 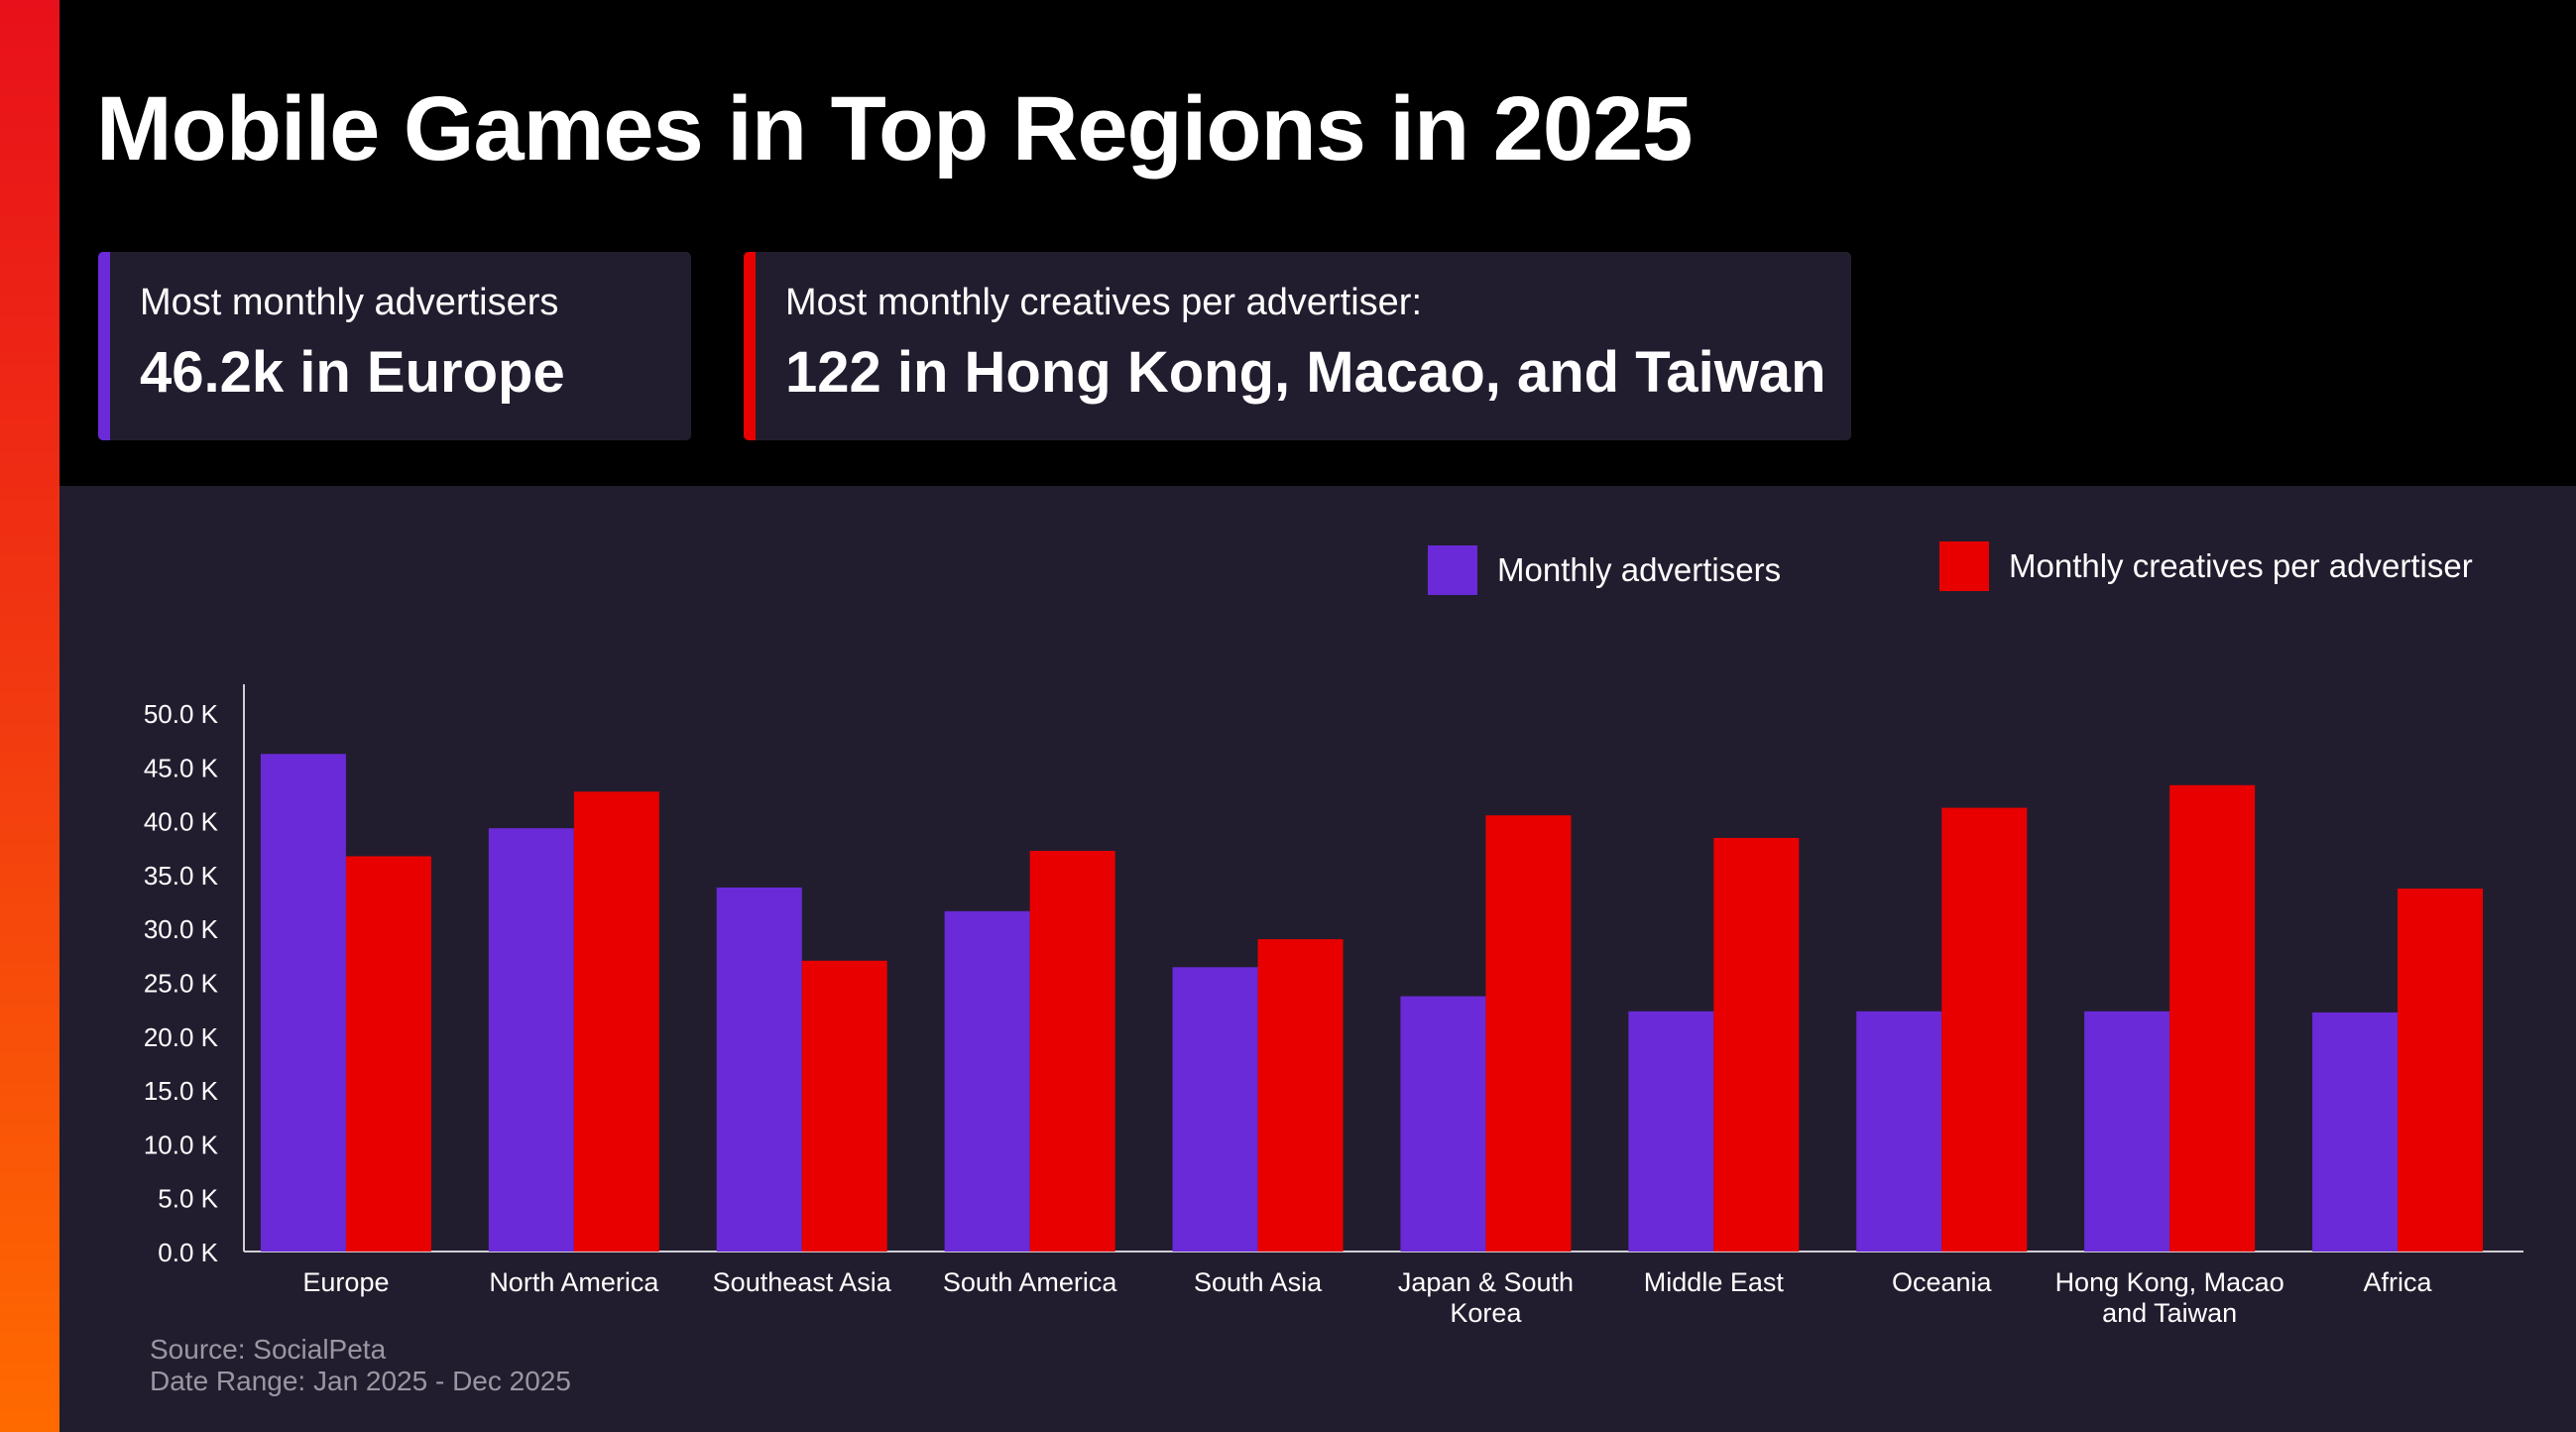 I want to click on y-tick-label: 10.0 K, so click(x=182, y=1144).